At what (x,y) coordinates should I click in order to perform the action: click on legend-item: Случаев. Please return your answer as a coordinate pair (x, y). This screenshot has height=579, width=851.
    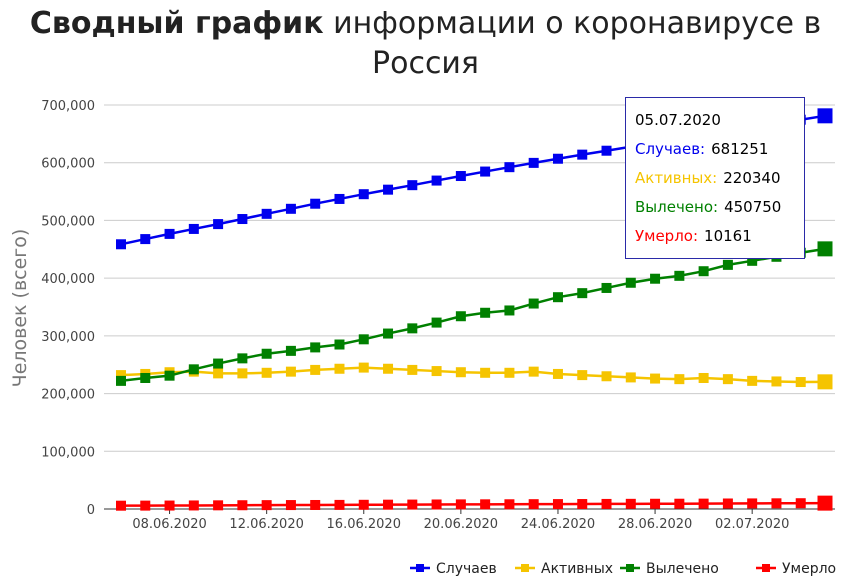
    Looking at the image, I should click on (453, 569).